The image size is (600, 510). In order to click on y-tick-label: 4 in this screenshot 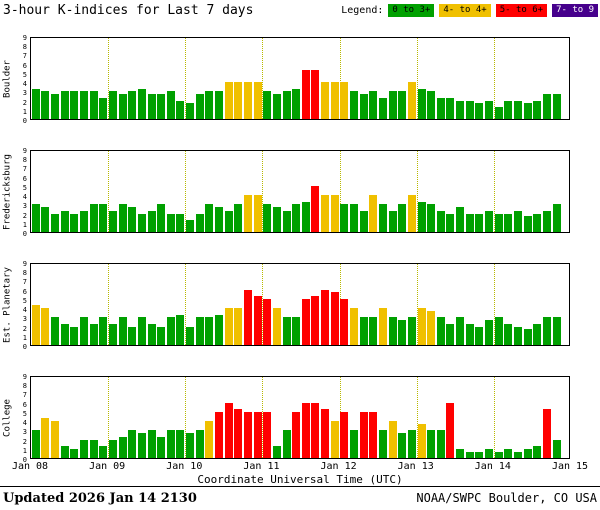, I will do `click(24, 197)`.